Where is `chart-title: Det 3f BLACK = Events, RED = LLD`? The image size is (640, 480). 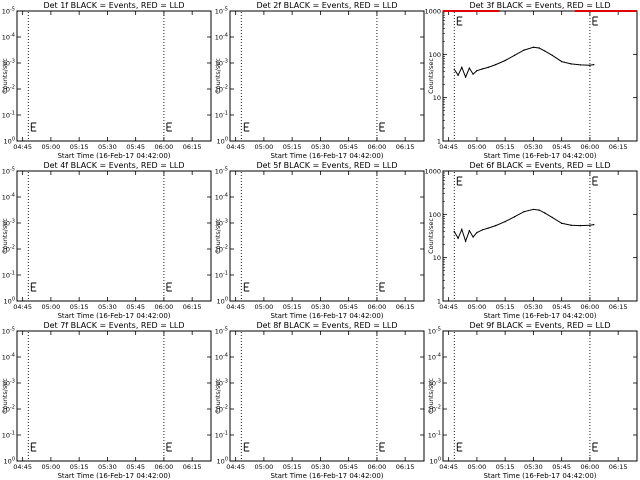 chart-title: Det 3f BLACK = Events, RED = LLD is located at coordinates (539, 5).